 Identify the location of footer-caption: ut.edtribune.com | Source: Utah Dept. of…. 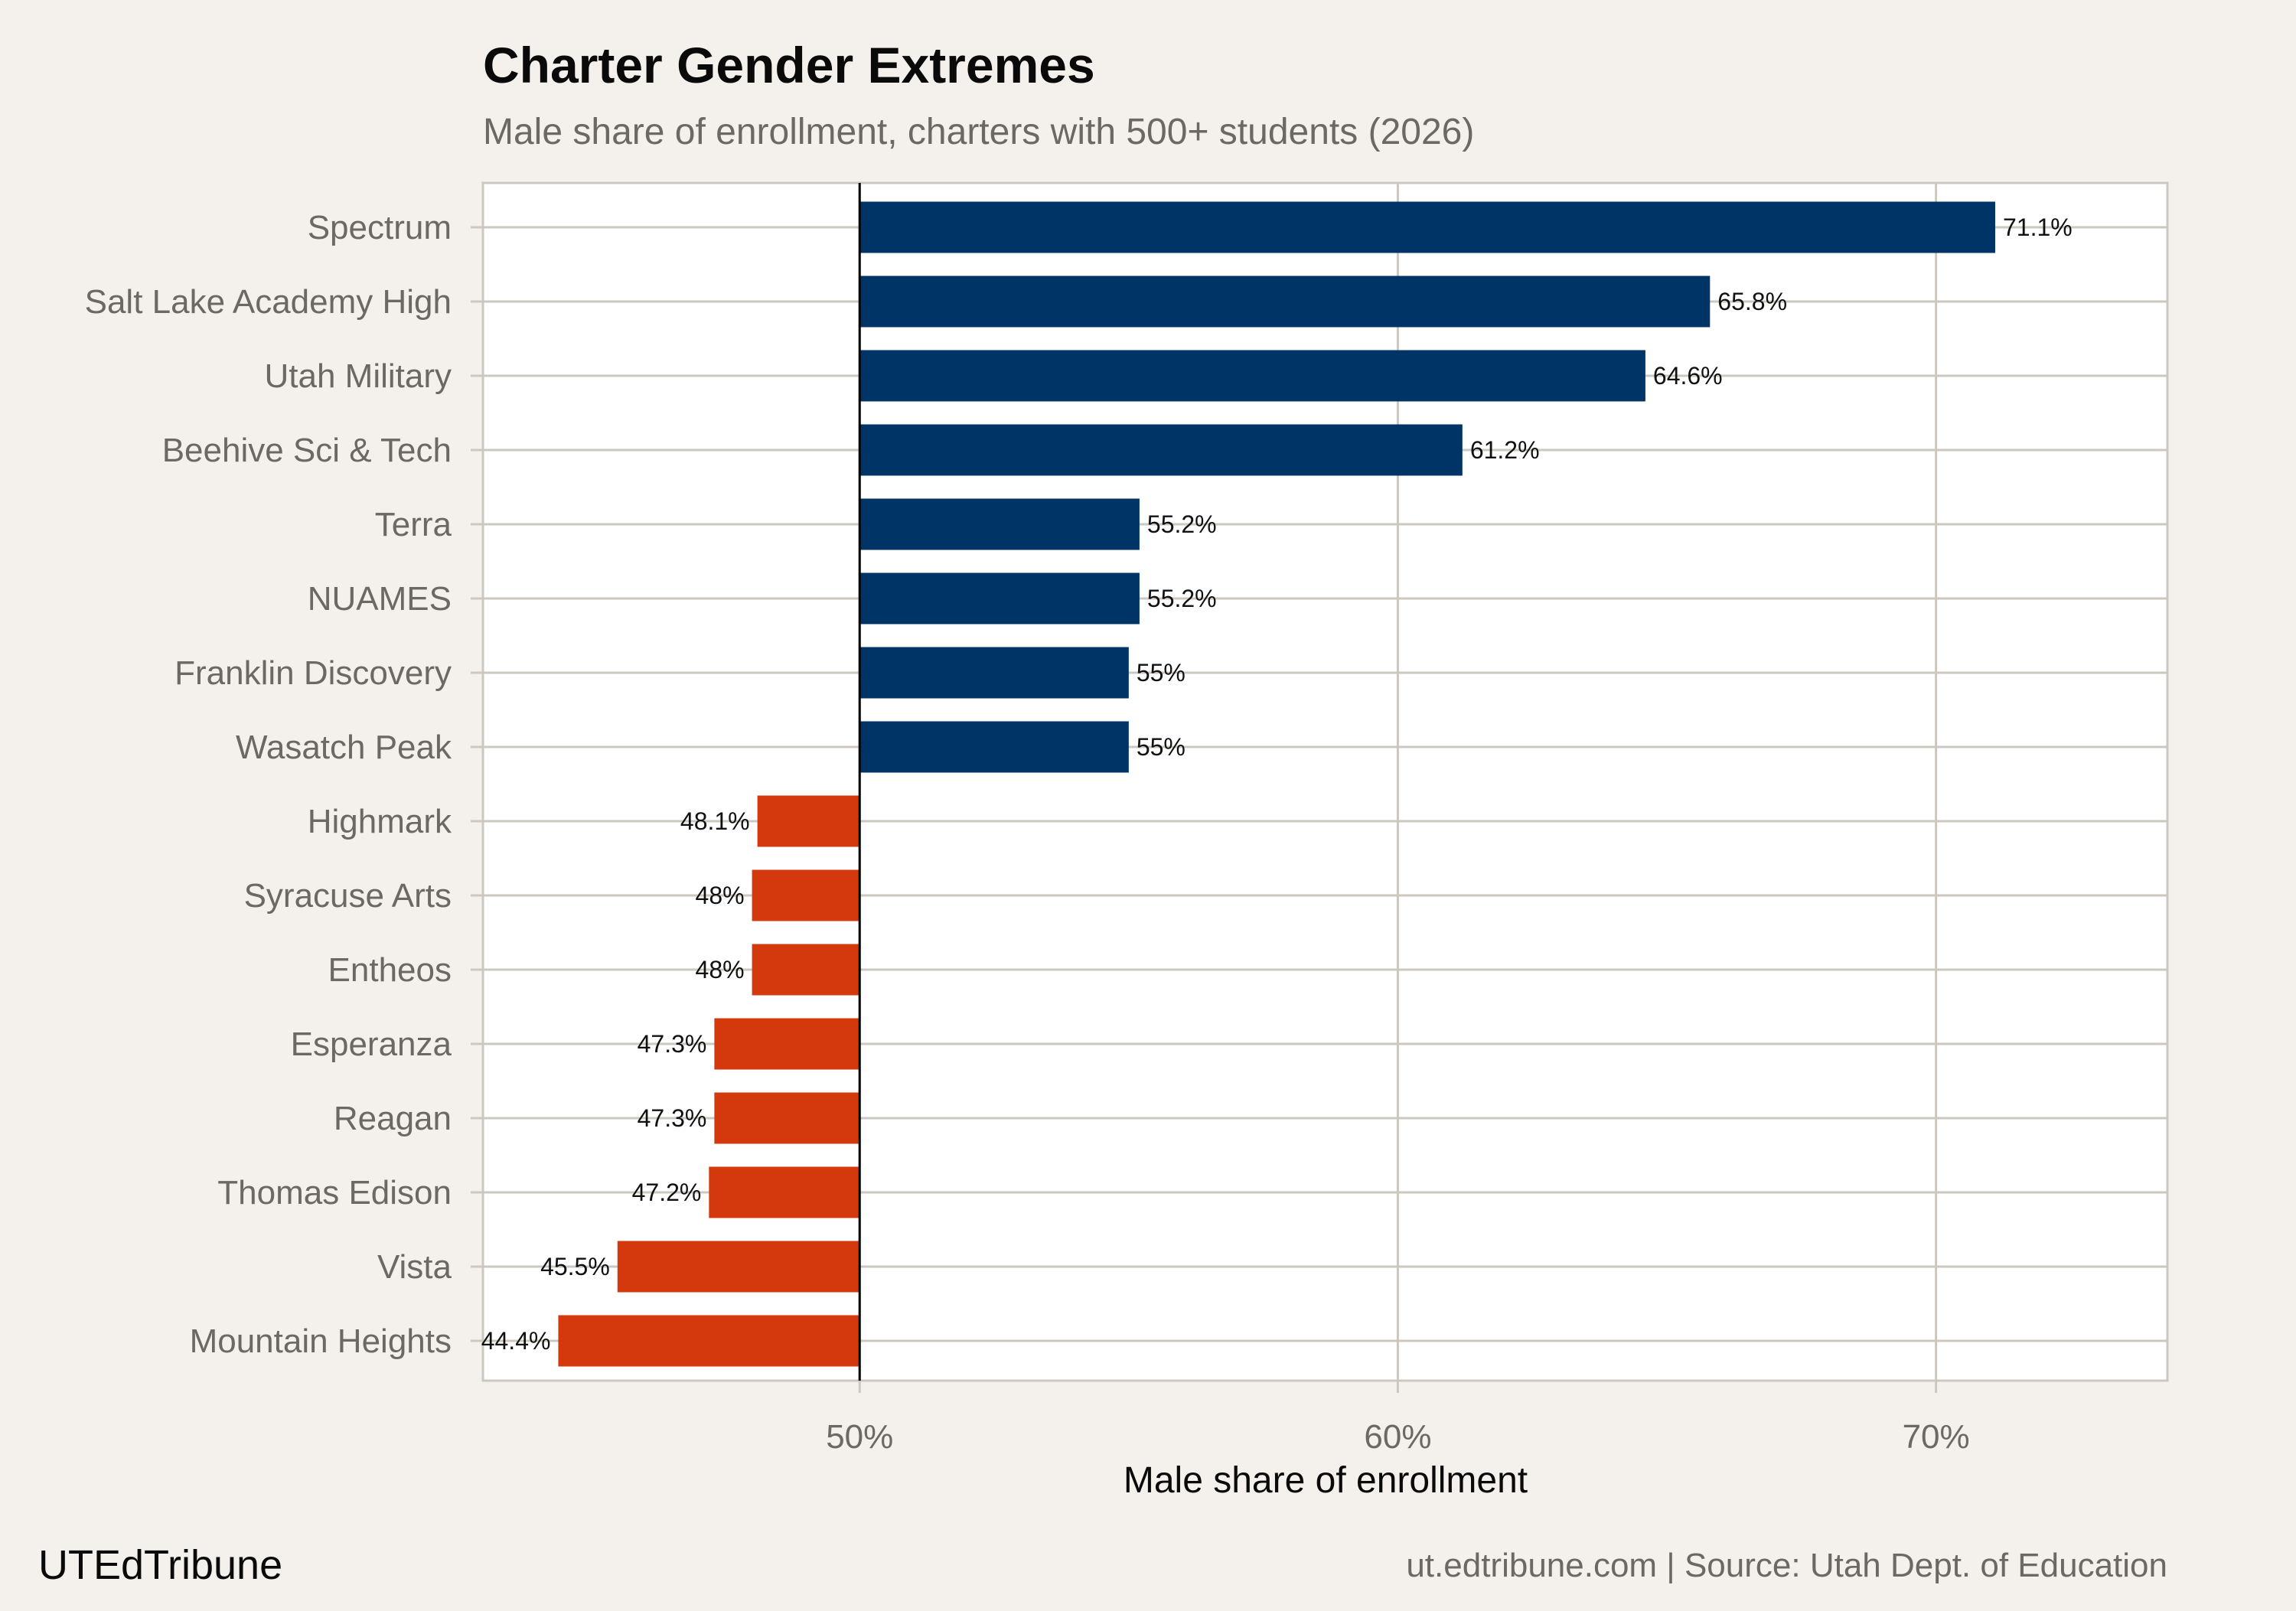
(1786, 1565).